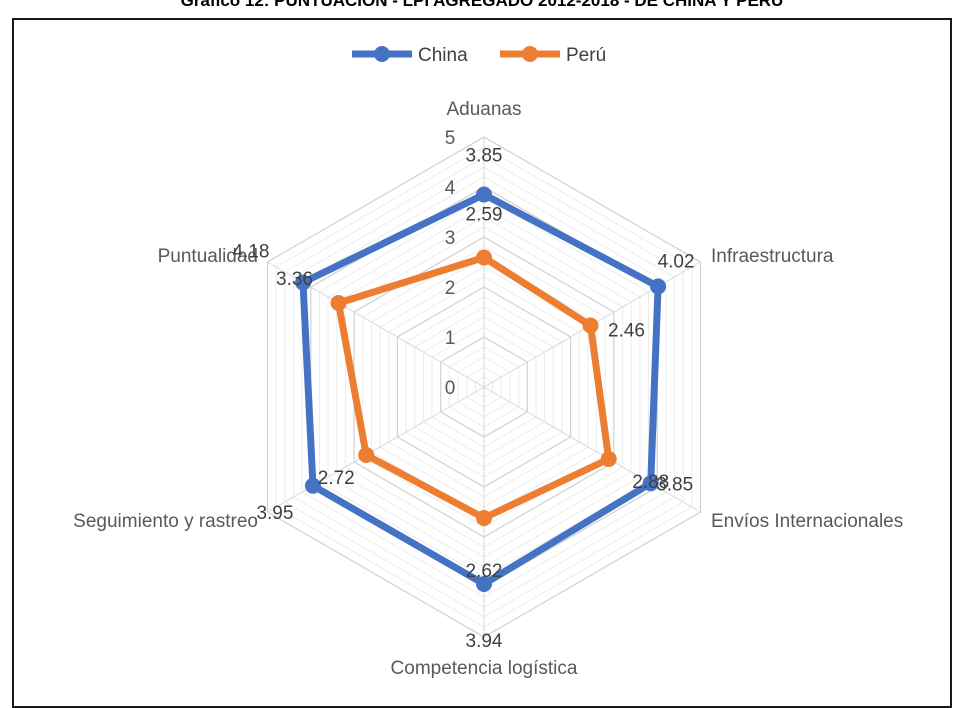 Image resolution: width=964 pixels, height=708 pixels. Describe the element at coordinates (626, 331) in the screenshot. I see `data-label-perú: 2.46` at that location.